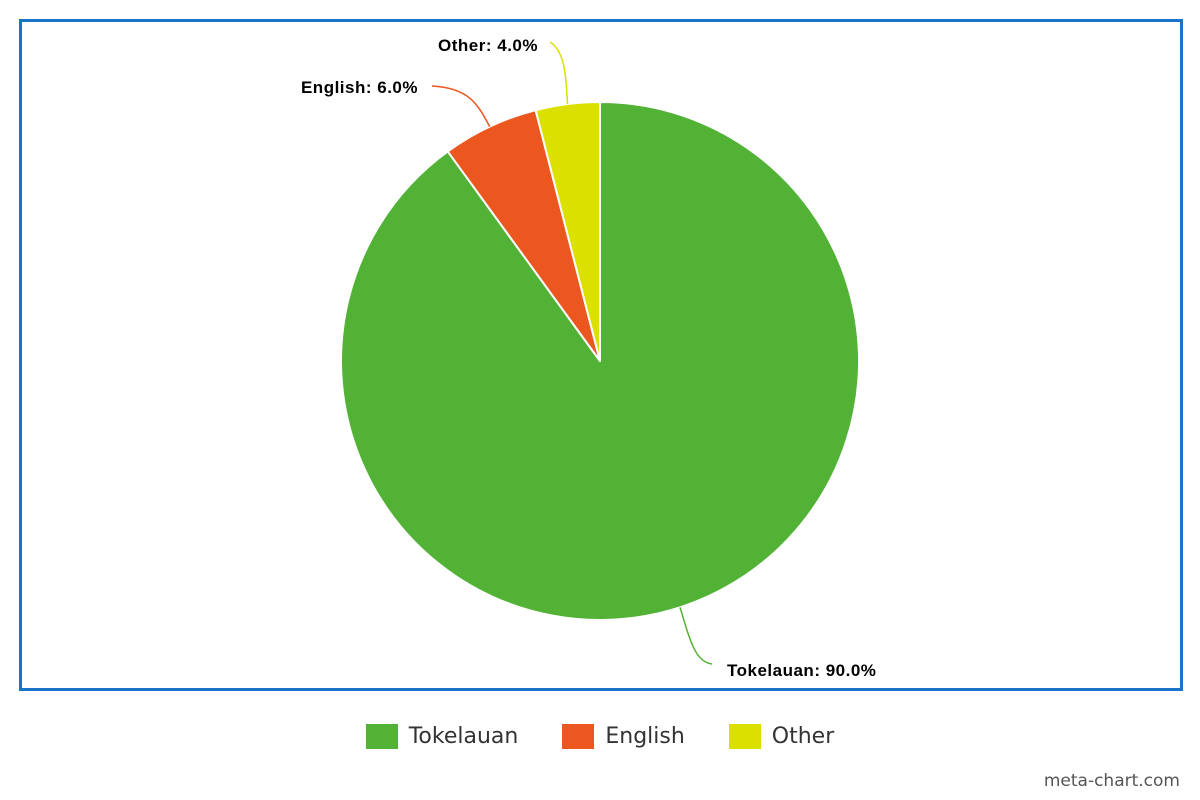  What do you see at coordinates (1111, 781) in the screenshot?
I see `watermark-text: meta-chart.com` at bounding box center [1111, 781].